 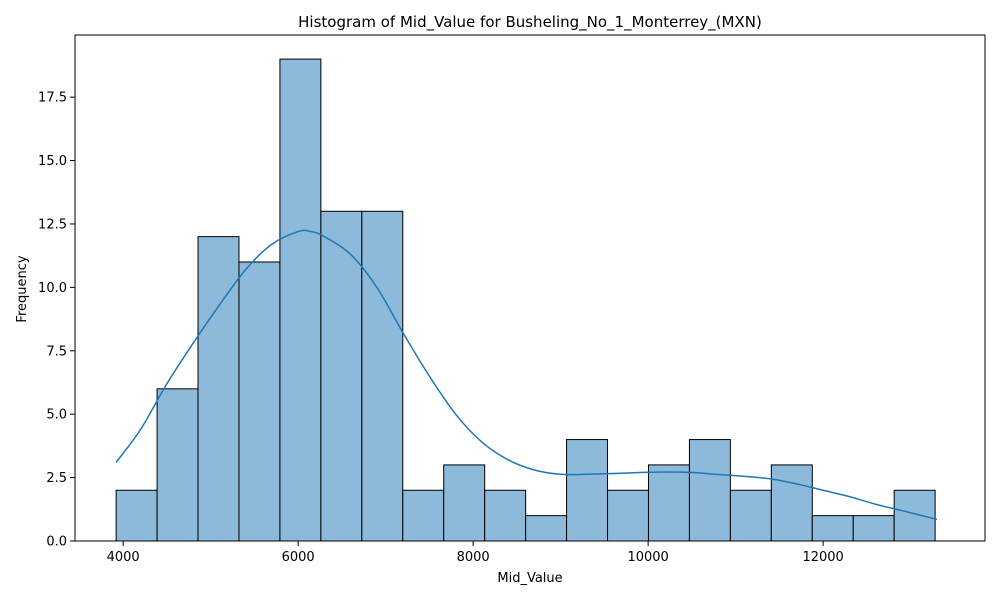 I want to click on y-tick-label: 15.0, so click(x=52, y=161).